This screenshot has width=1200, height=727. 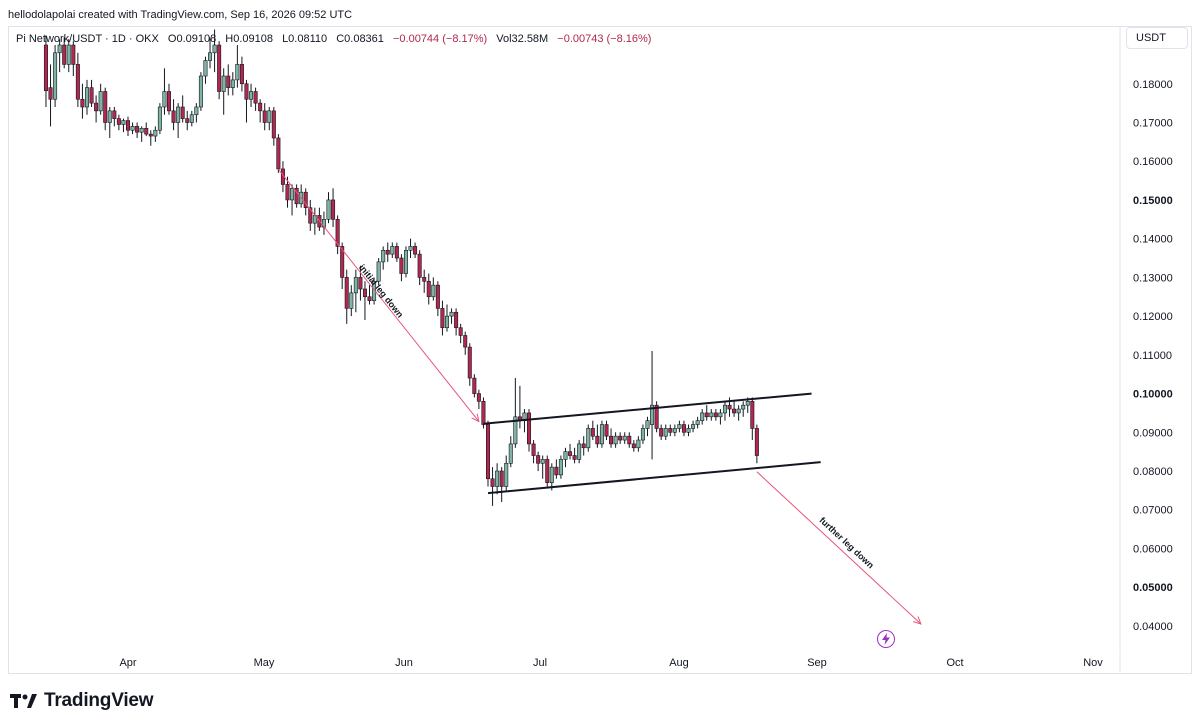 I want to click on y-tick-label: 0.09000, so click(x=1153, y=433).